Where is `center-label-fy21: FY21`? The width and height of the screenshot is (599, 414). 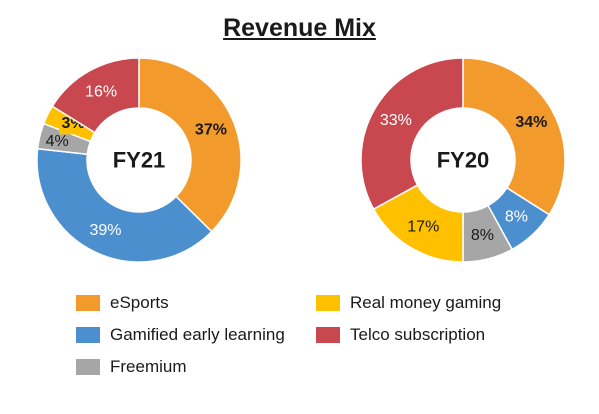
center-label-fy21: FY21 is located at coordinates (139, 160).